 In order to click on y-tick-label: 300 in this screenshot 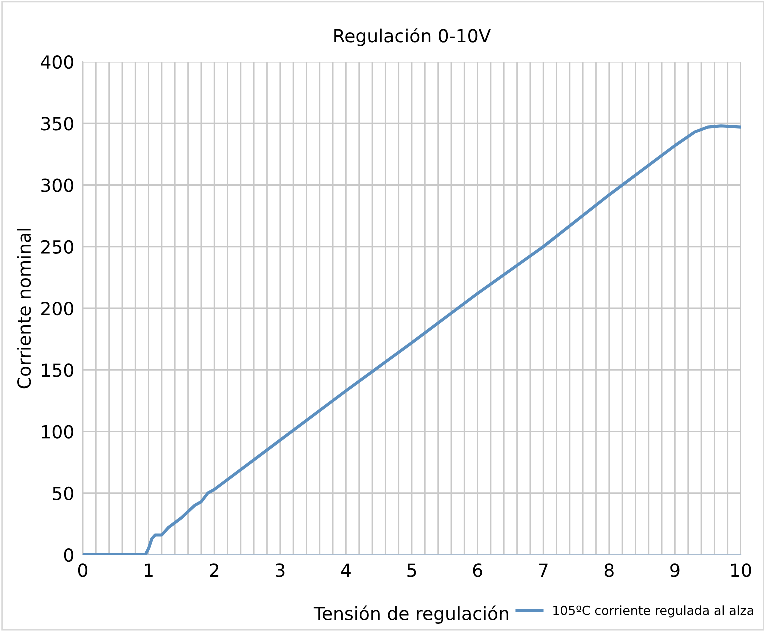, I will do `click(58, 185)`.